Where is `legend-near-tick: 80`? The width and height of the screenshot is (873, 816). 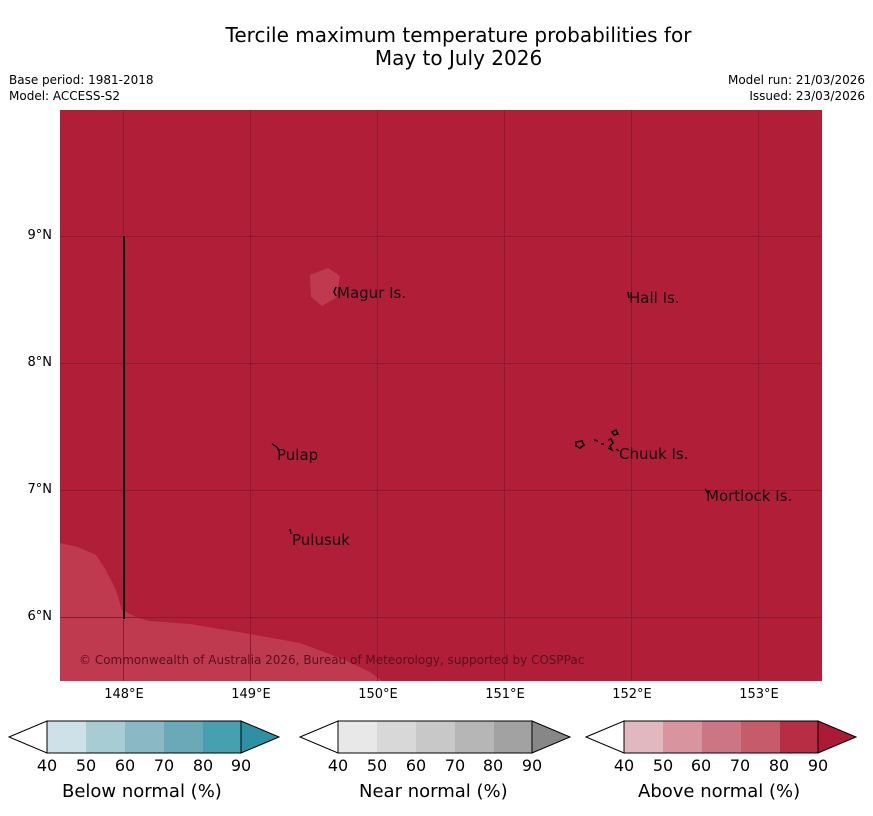
legend-near-tick: 80 is located at coordinates (493, 765).